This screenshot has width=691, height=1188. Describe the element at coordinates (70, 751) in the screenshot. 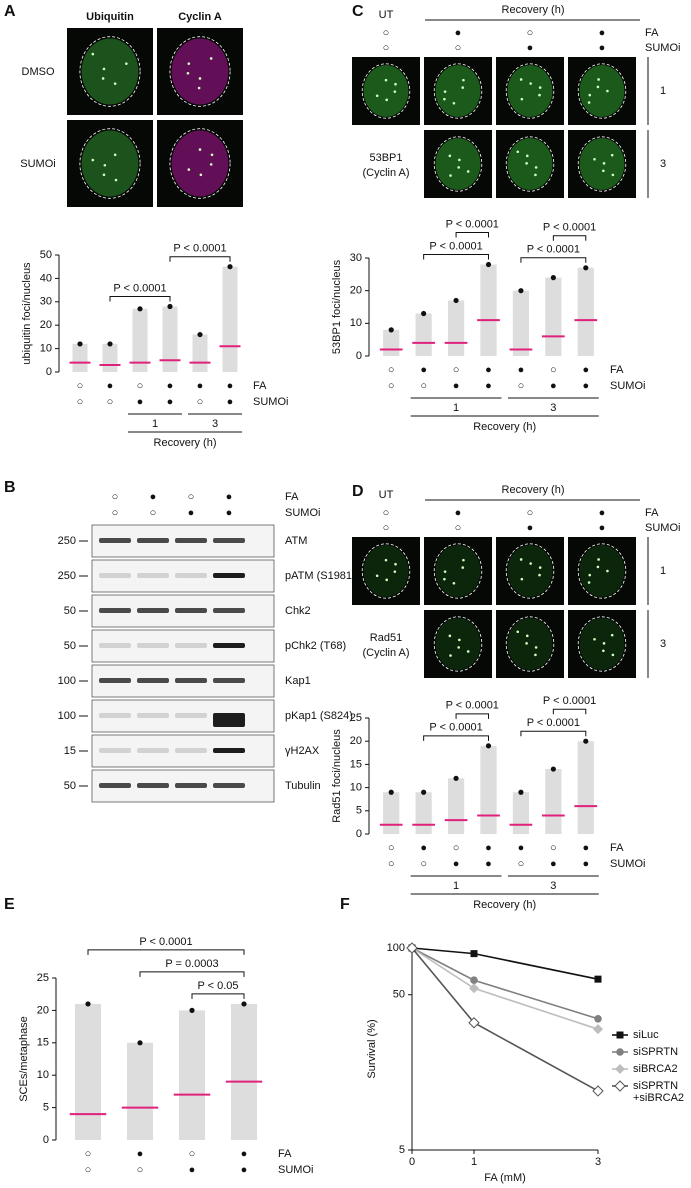

I see `size-marker: 15` at that location.